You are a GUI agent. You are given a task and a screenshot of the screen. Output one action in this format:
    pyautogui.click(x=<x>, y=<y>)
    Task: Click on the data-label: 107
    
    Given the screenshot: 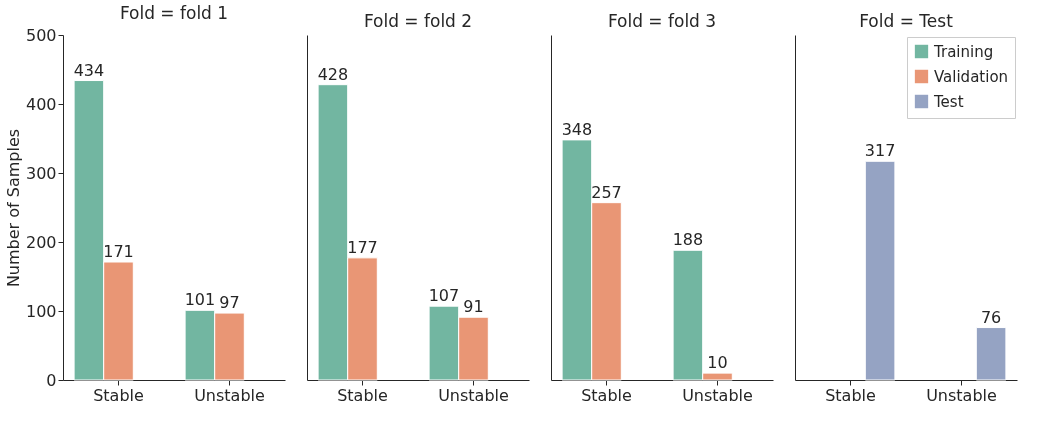 What is the action you would take?
    pyautogui.click(x=444, y=296)
    